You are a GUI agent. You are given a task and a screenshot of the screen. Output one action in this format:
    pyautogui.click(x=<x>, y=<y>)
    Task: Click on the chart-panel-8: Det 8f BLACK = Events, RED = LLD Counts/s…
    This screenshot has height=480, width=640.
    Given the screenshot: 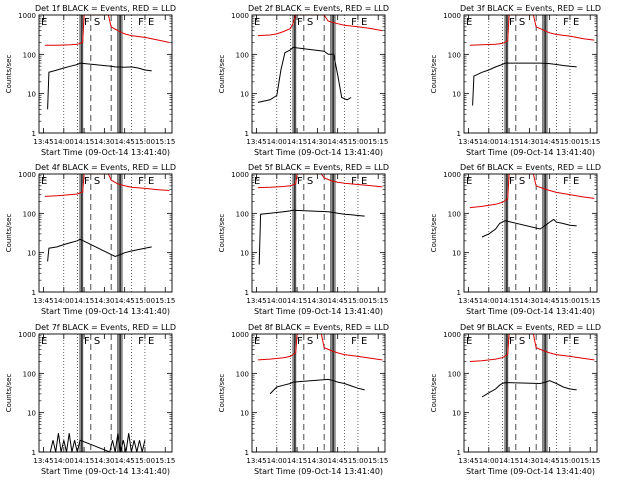 What is the action you would take?
    pyautogui.click(x=303, y=399)
    